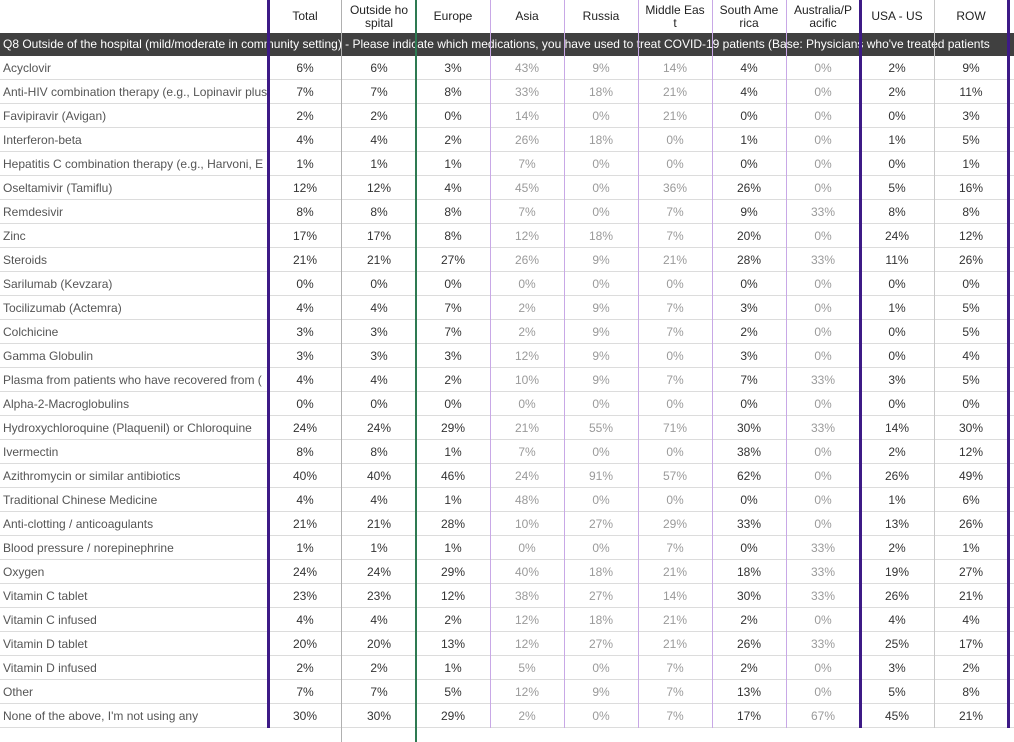 The width and height of the screenshot is (1014, 742). I want to click on cell-value: 49%, so click(971, 476).